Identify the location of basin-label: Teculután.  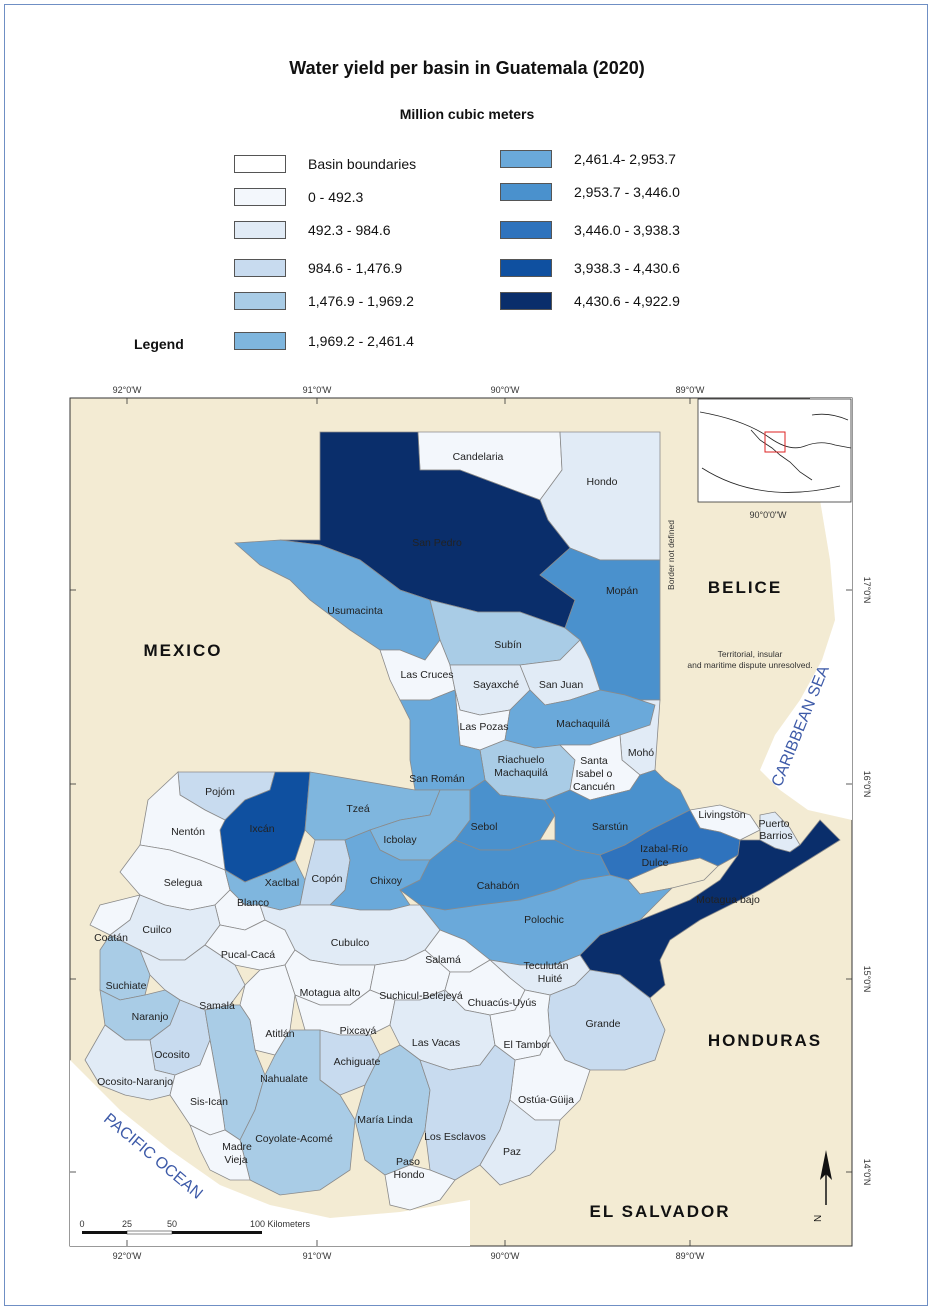
(546, 966).